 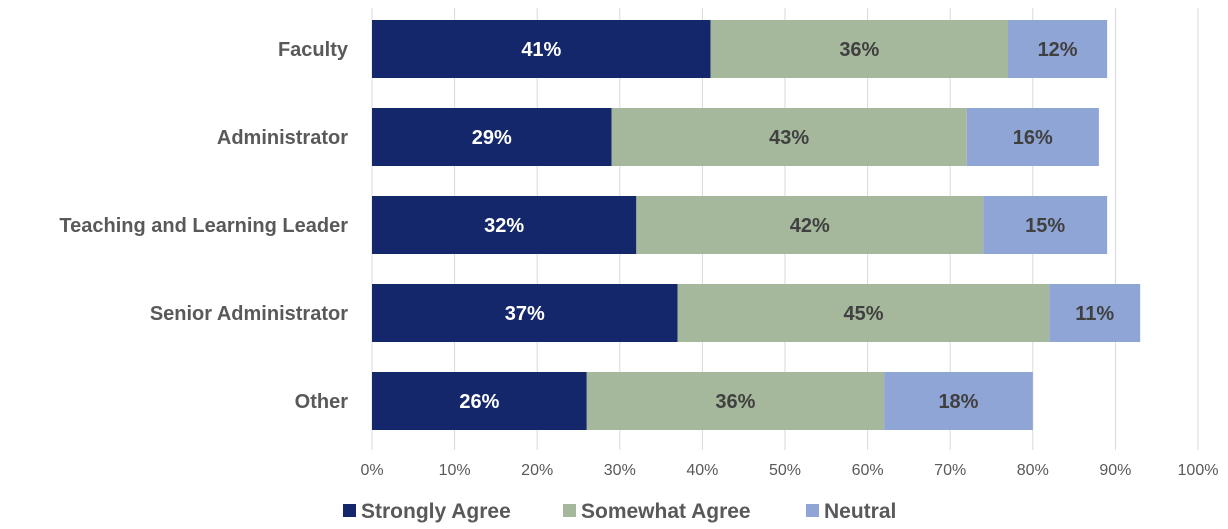 What do you see at coordinates (1198, 470) in the screenshot?
I see `x-tick-label: 100%` at bounding box center [1198, 470].